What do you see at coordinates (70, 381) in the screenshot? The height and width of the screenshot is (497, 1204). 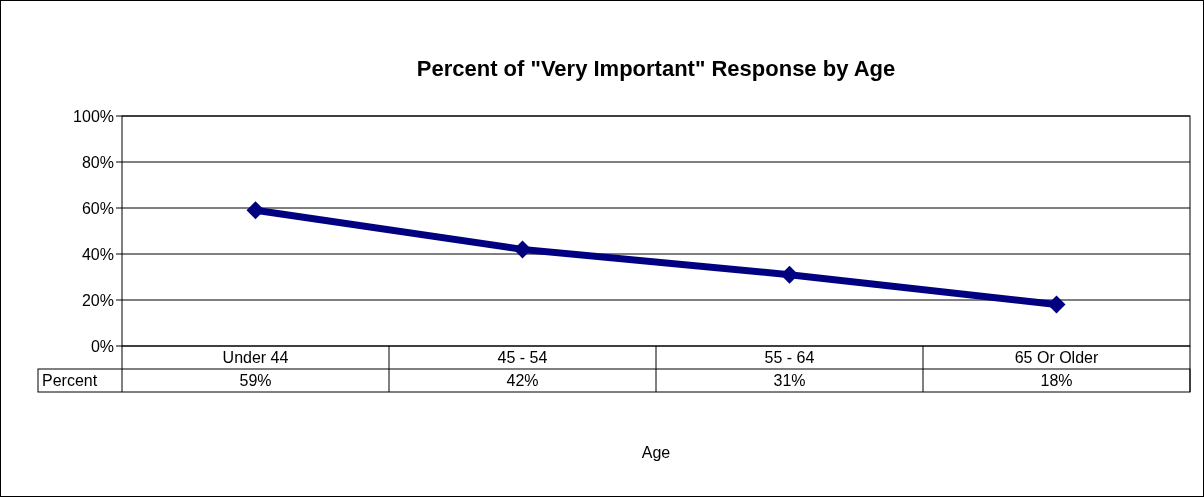 I see `text: Percent` at bounding box center [70, 381].